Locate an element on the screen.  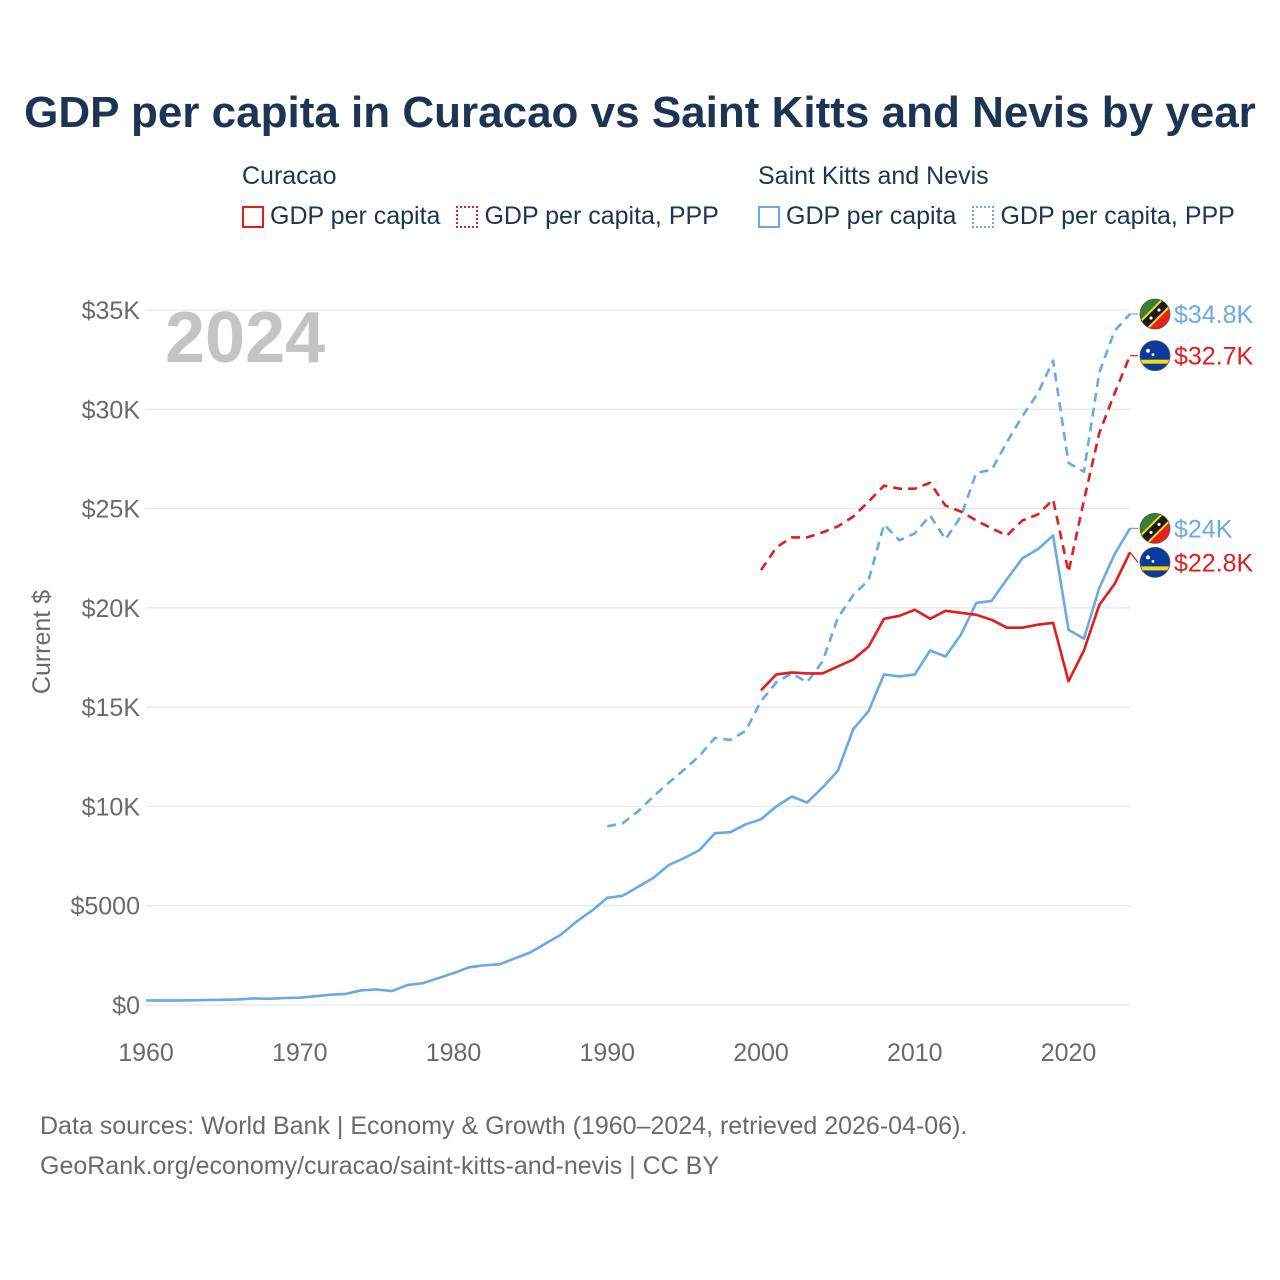
x-tick-label: 1970 is located at coordinates (300, 1053).